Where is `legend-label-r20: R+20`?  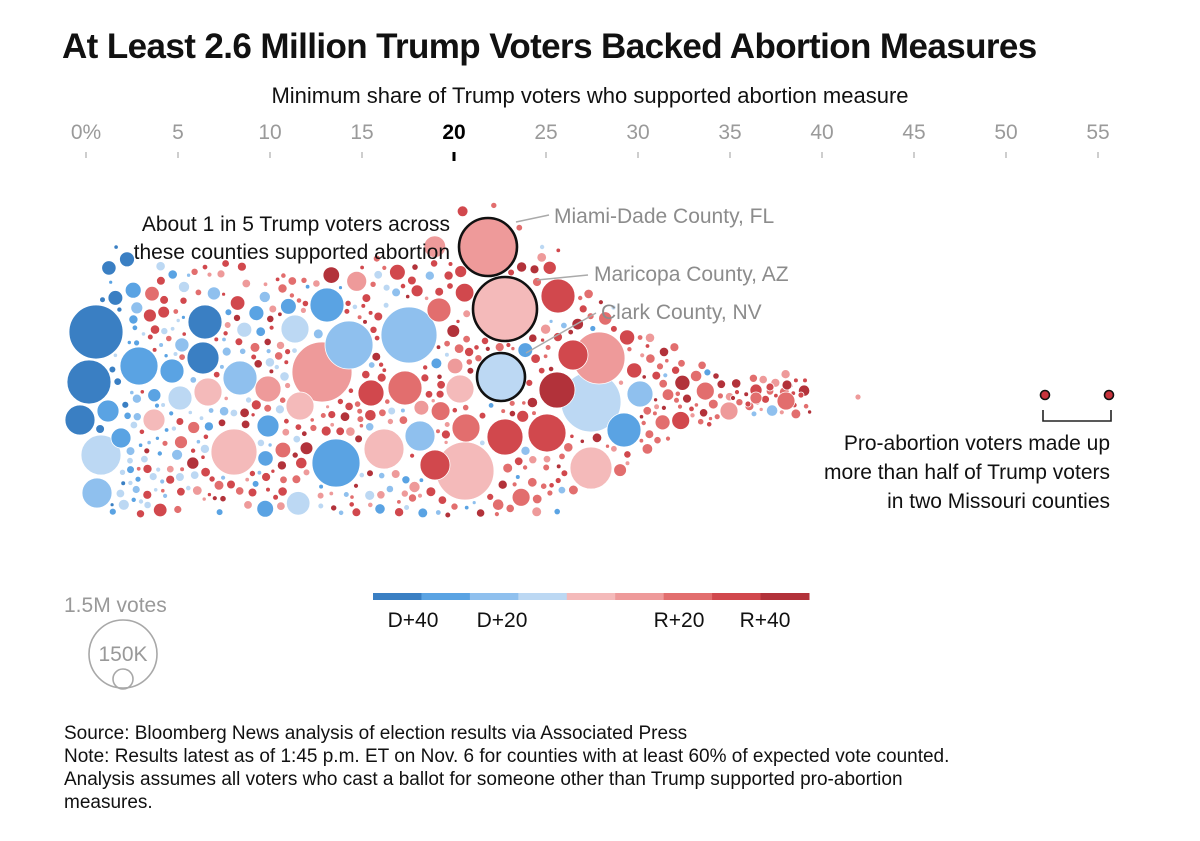 legend-label-r20: R+20 is located at coordinates (679, 620).